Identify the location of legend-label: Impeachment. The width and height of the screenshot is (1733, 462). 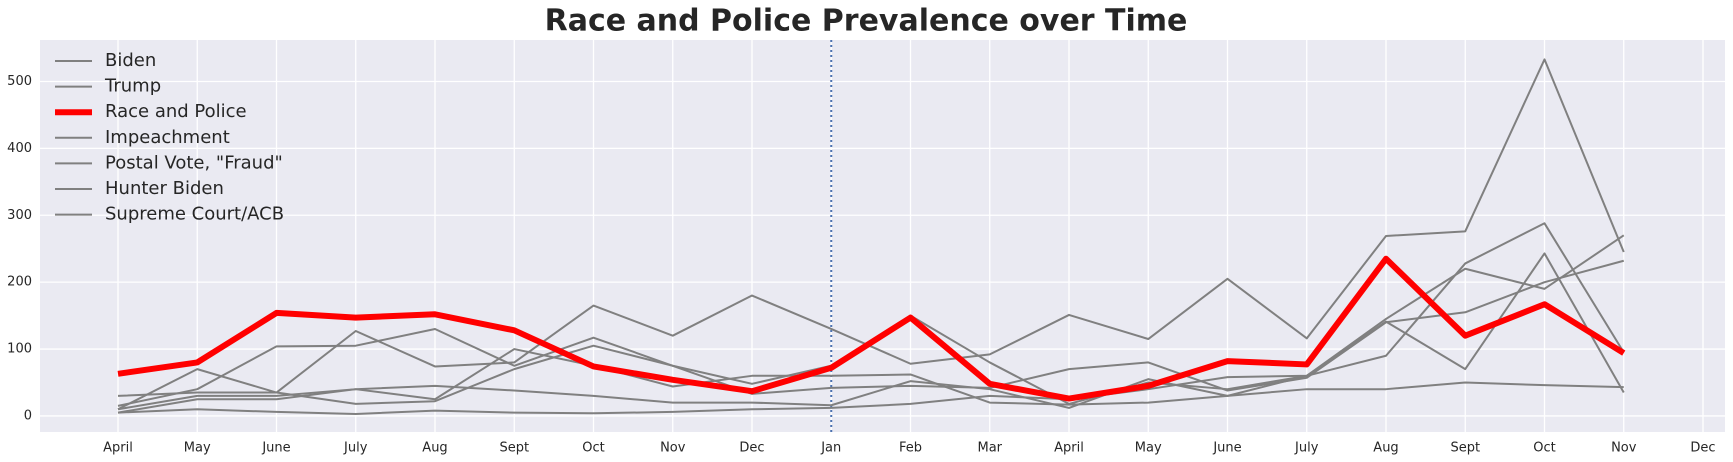
(167, 137).